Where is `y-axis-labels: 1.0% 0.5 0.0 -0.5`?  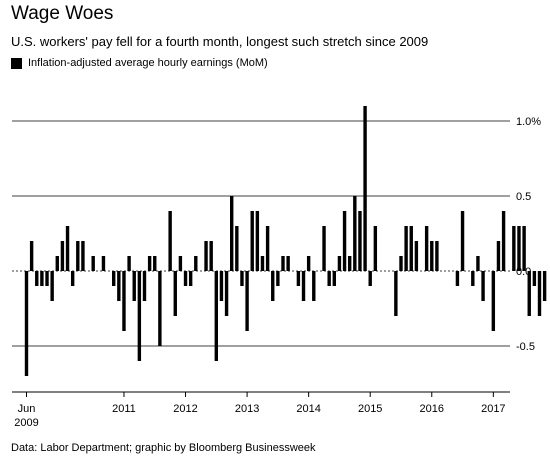 y-axis-labels: 1.0% 0.5 0.0 -0.5 is located at coordinates (528, 234).